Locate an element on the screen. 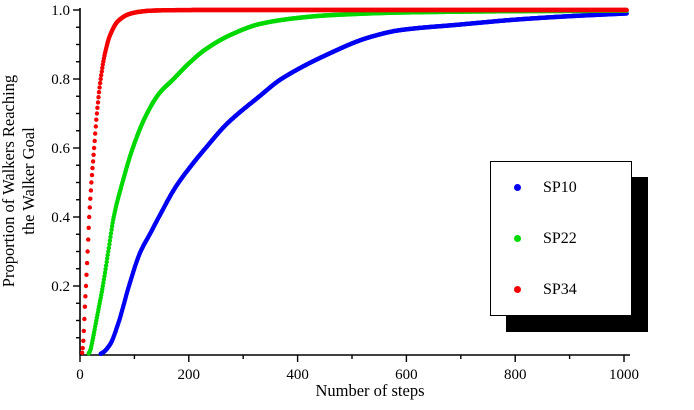 The image size is (694, 410). y-axis-label-line2: the Walker Goal is located at coordinates (28, 181).